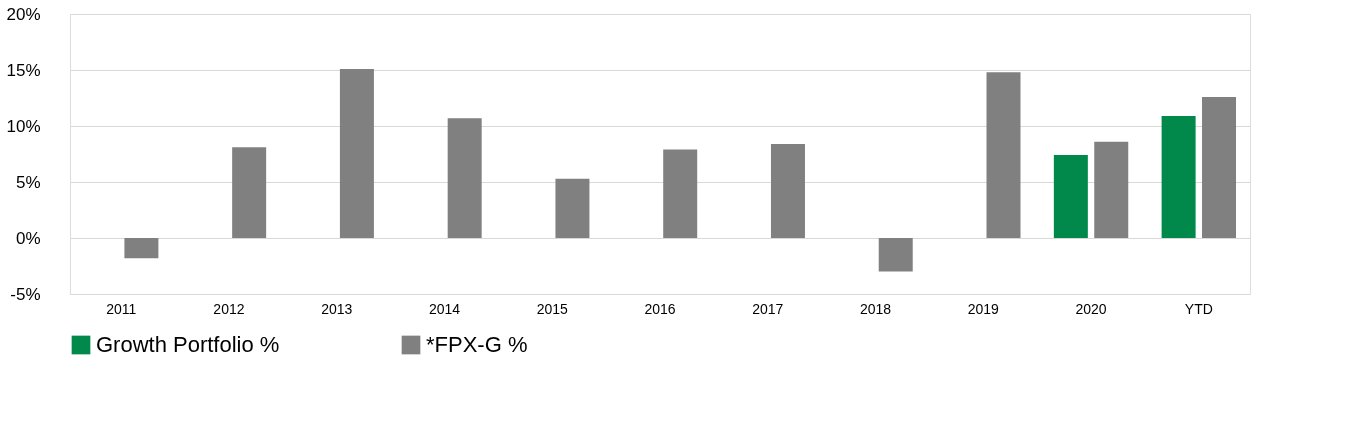  Describe the element at coordinates (552, 308) in the screenshot. I see `x-tick-label: 2015` at that location.